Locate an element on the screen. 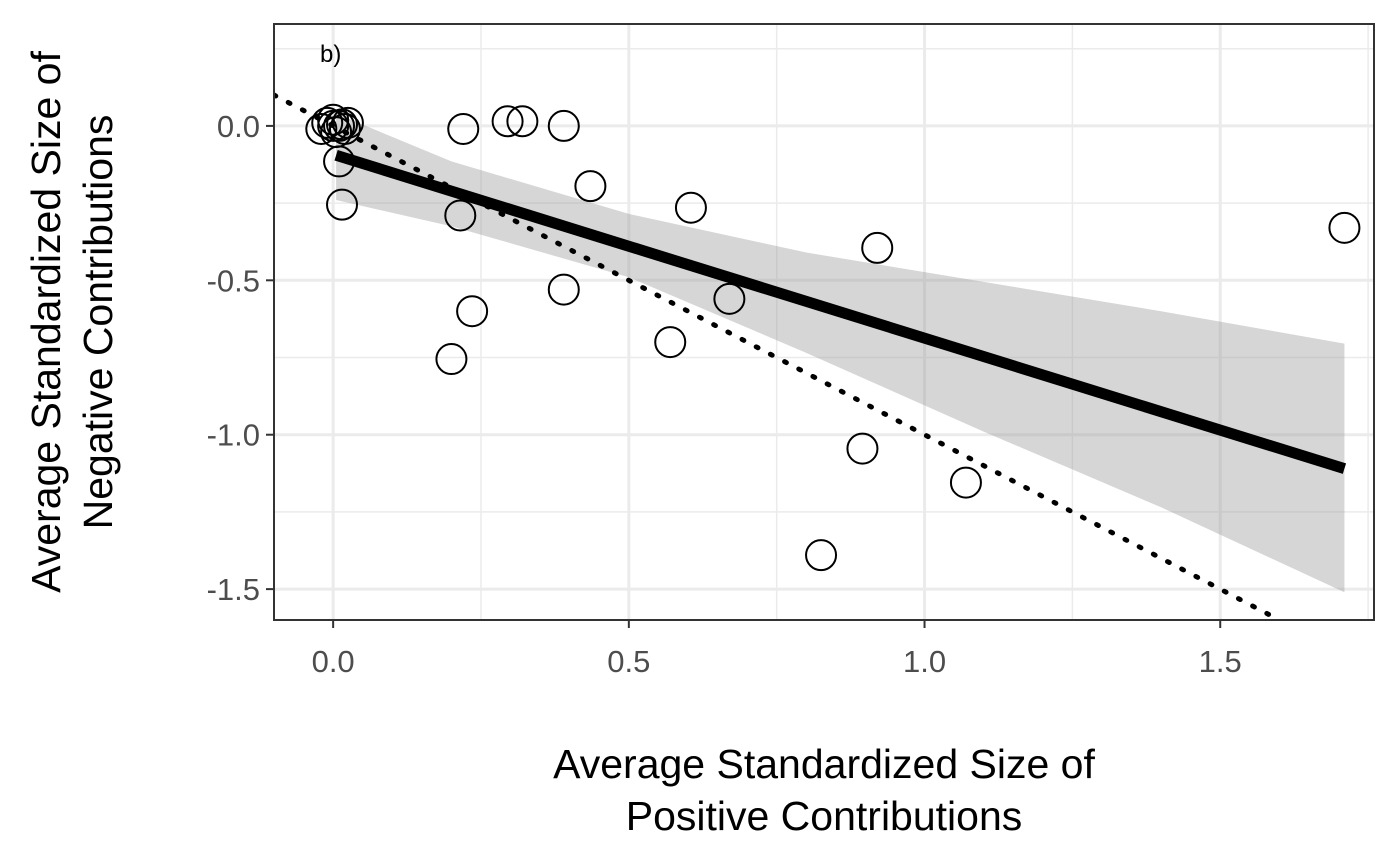  x-axis-ticks: 0.0 0.5 1.0 1.5 is located at coordinates (777, 649).